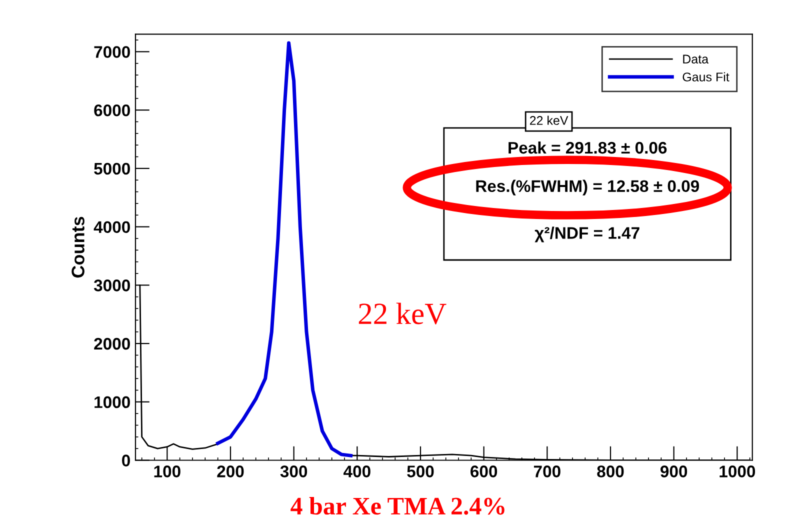 The height and width of the screenshot is (526, 797). What do you see at coordinates (696, 59) in the screenshot?
I see `legend-label: Data` at bounding box center [696, 59].